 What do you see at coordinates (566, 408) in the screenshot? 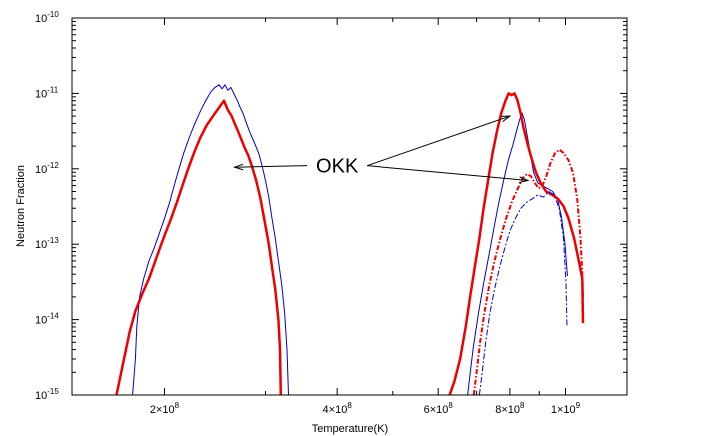
I see `x-tick-label: 1×10⁹` at bounding box center [566, 408].